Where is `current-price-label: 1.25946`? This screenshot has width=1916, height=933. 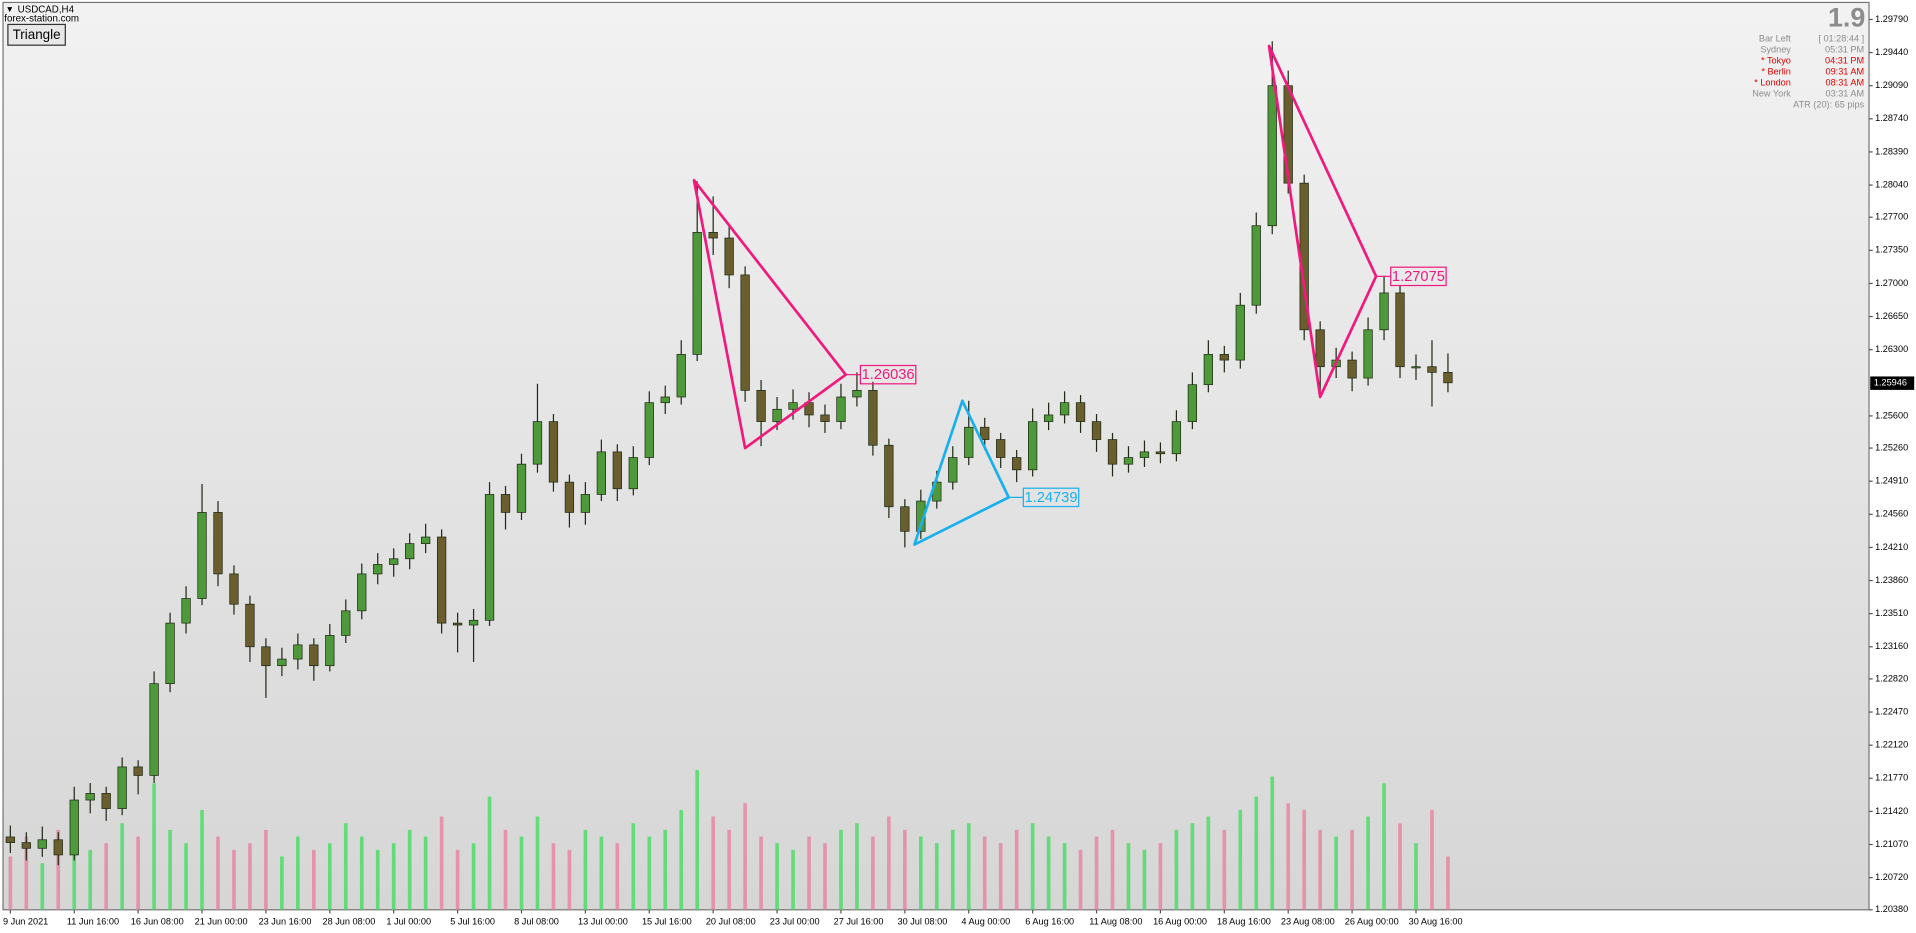
current-price-label: 1.25946 is located at coordinates (1890, 383).